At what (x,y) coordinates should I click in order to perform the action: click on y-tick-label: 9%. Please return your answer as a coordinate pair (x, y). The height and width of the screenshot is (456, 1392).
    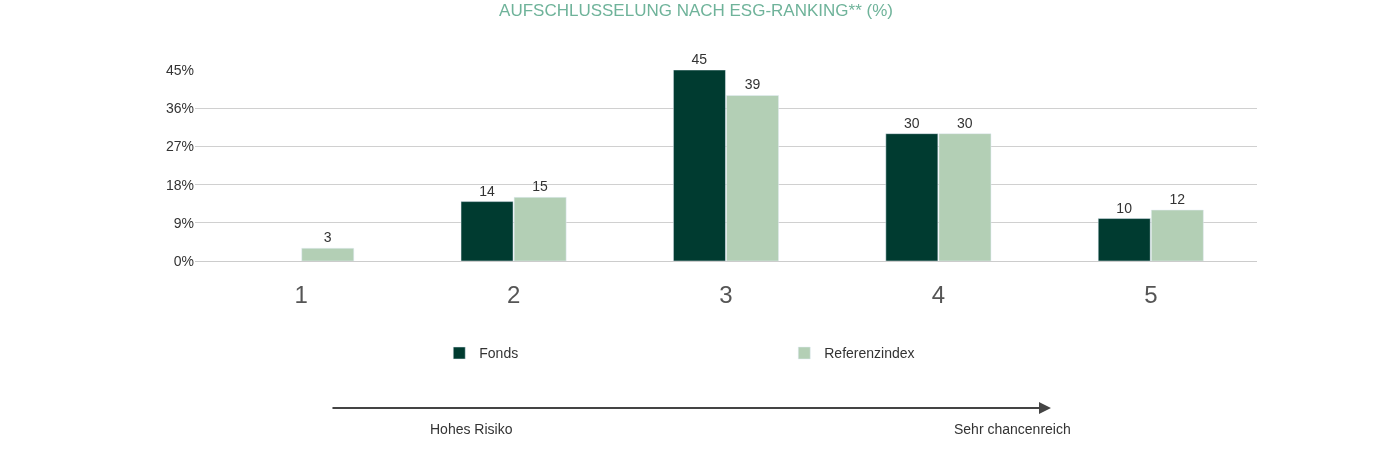
    Looking at the image, I should click on (183, 222).